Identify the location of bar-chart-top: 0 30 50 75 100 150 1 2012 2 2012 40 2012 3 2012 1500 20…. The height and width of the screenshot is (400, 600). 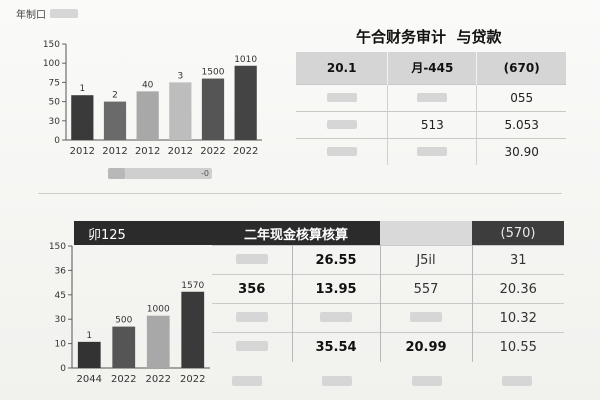
(152, 98).